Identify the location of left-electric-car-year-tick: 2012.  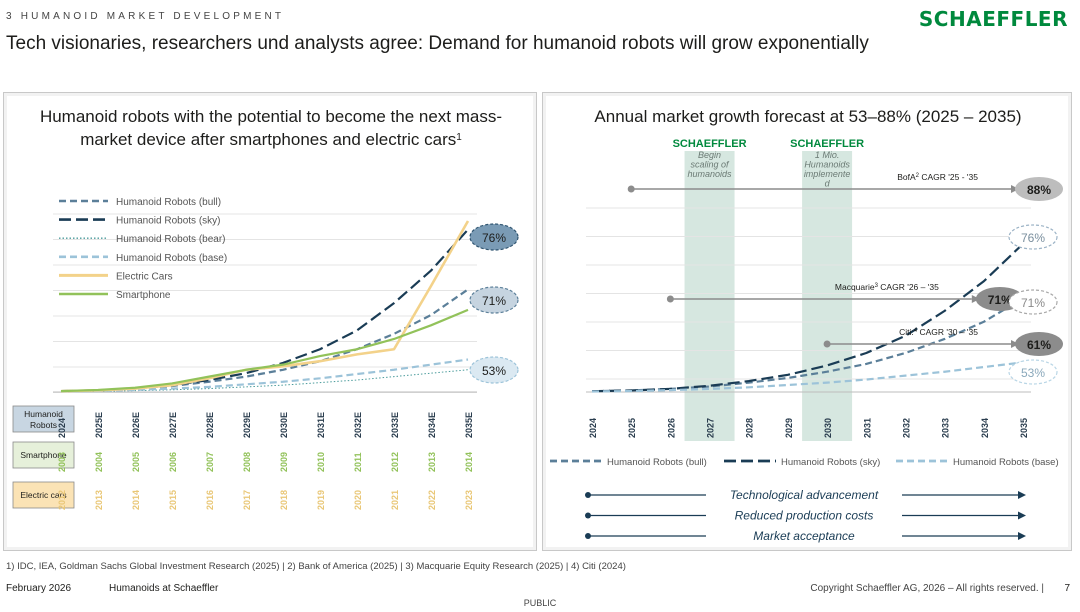
(62, 500).